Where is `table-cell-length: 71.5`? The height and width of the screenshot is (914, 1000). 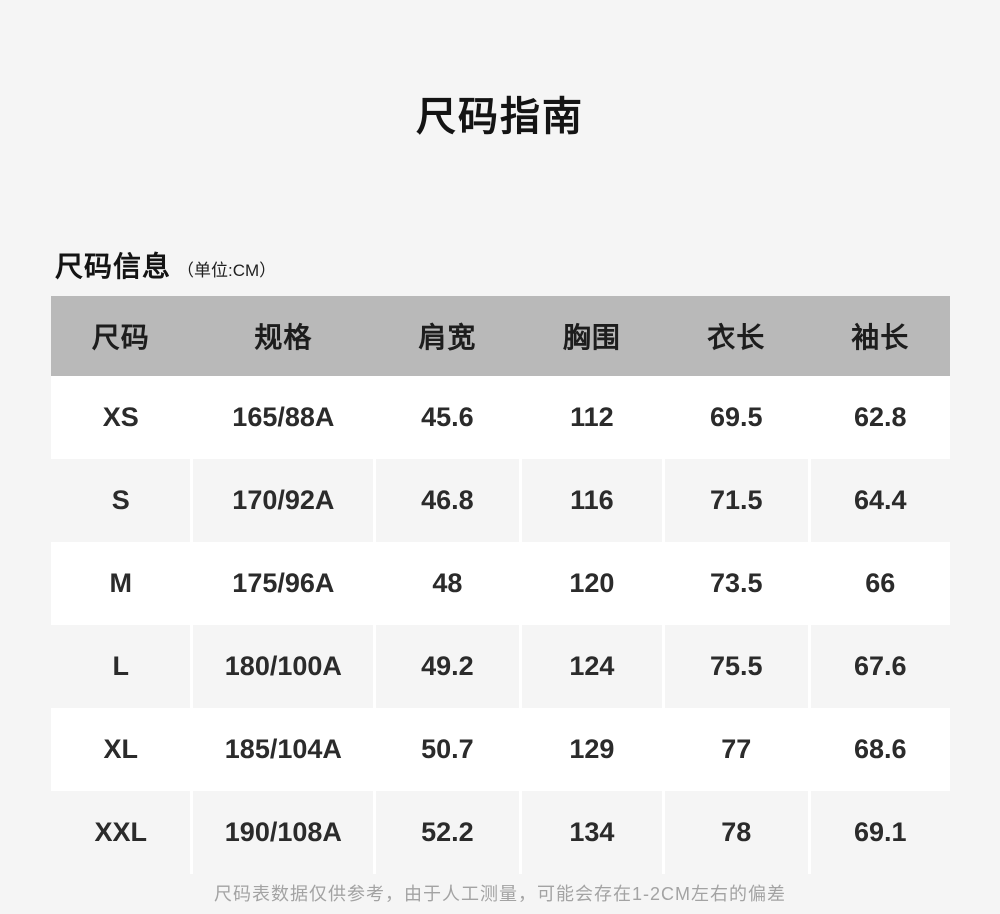
table-cell-length: 71.5 is located at coordinates (736, 500).